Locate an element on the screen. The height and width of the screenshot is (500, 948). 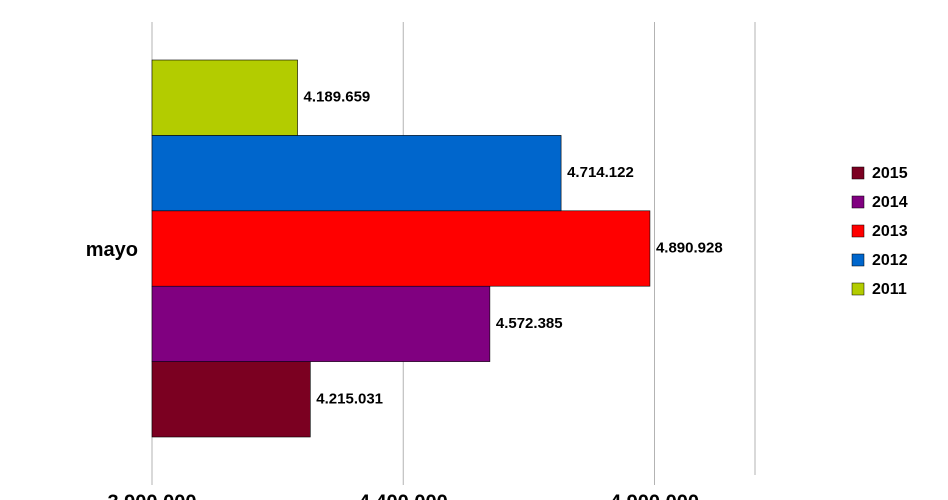
legend-label: 2012 is located at coordinates (890, 260).